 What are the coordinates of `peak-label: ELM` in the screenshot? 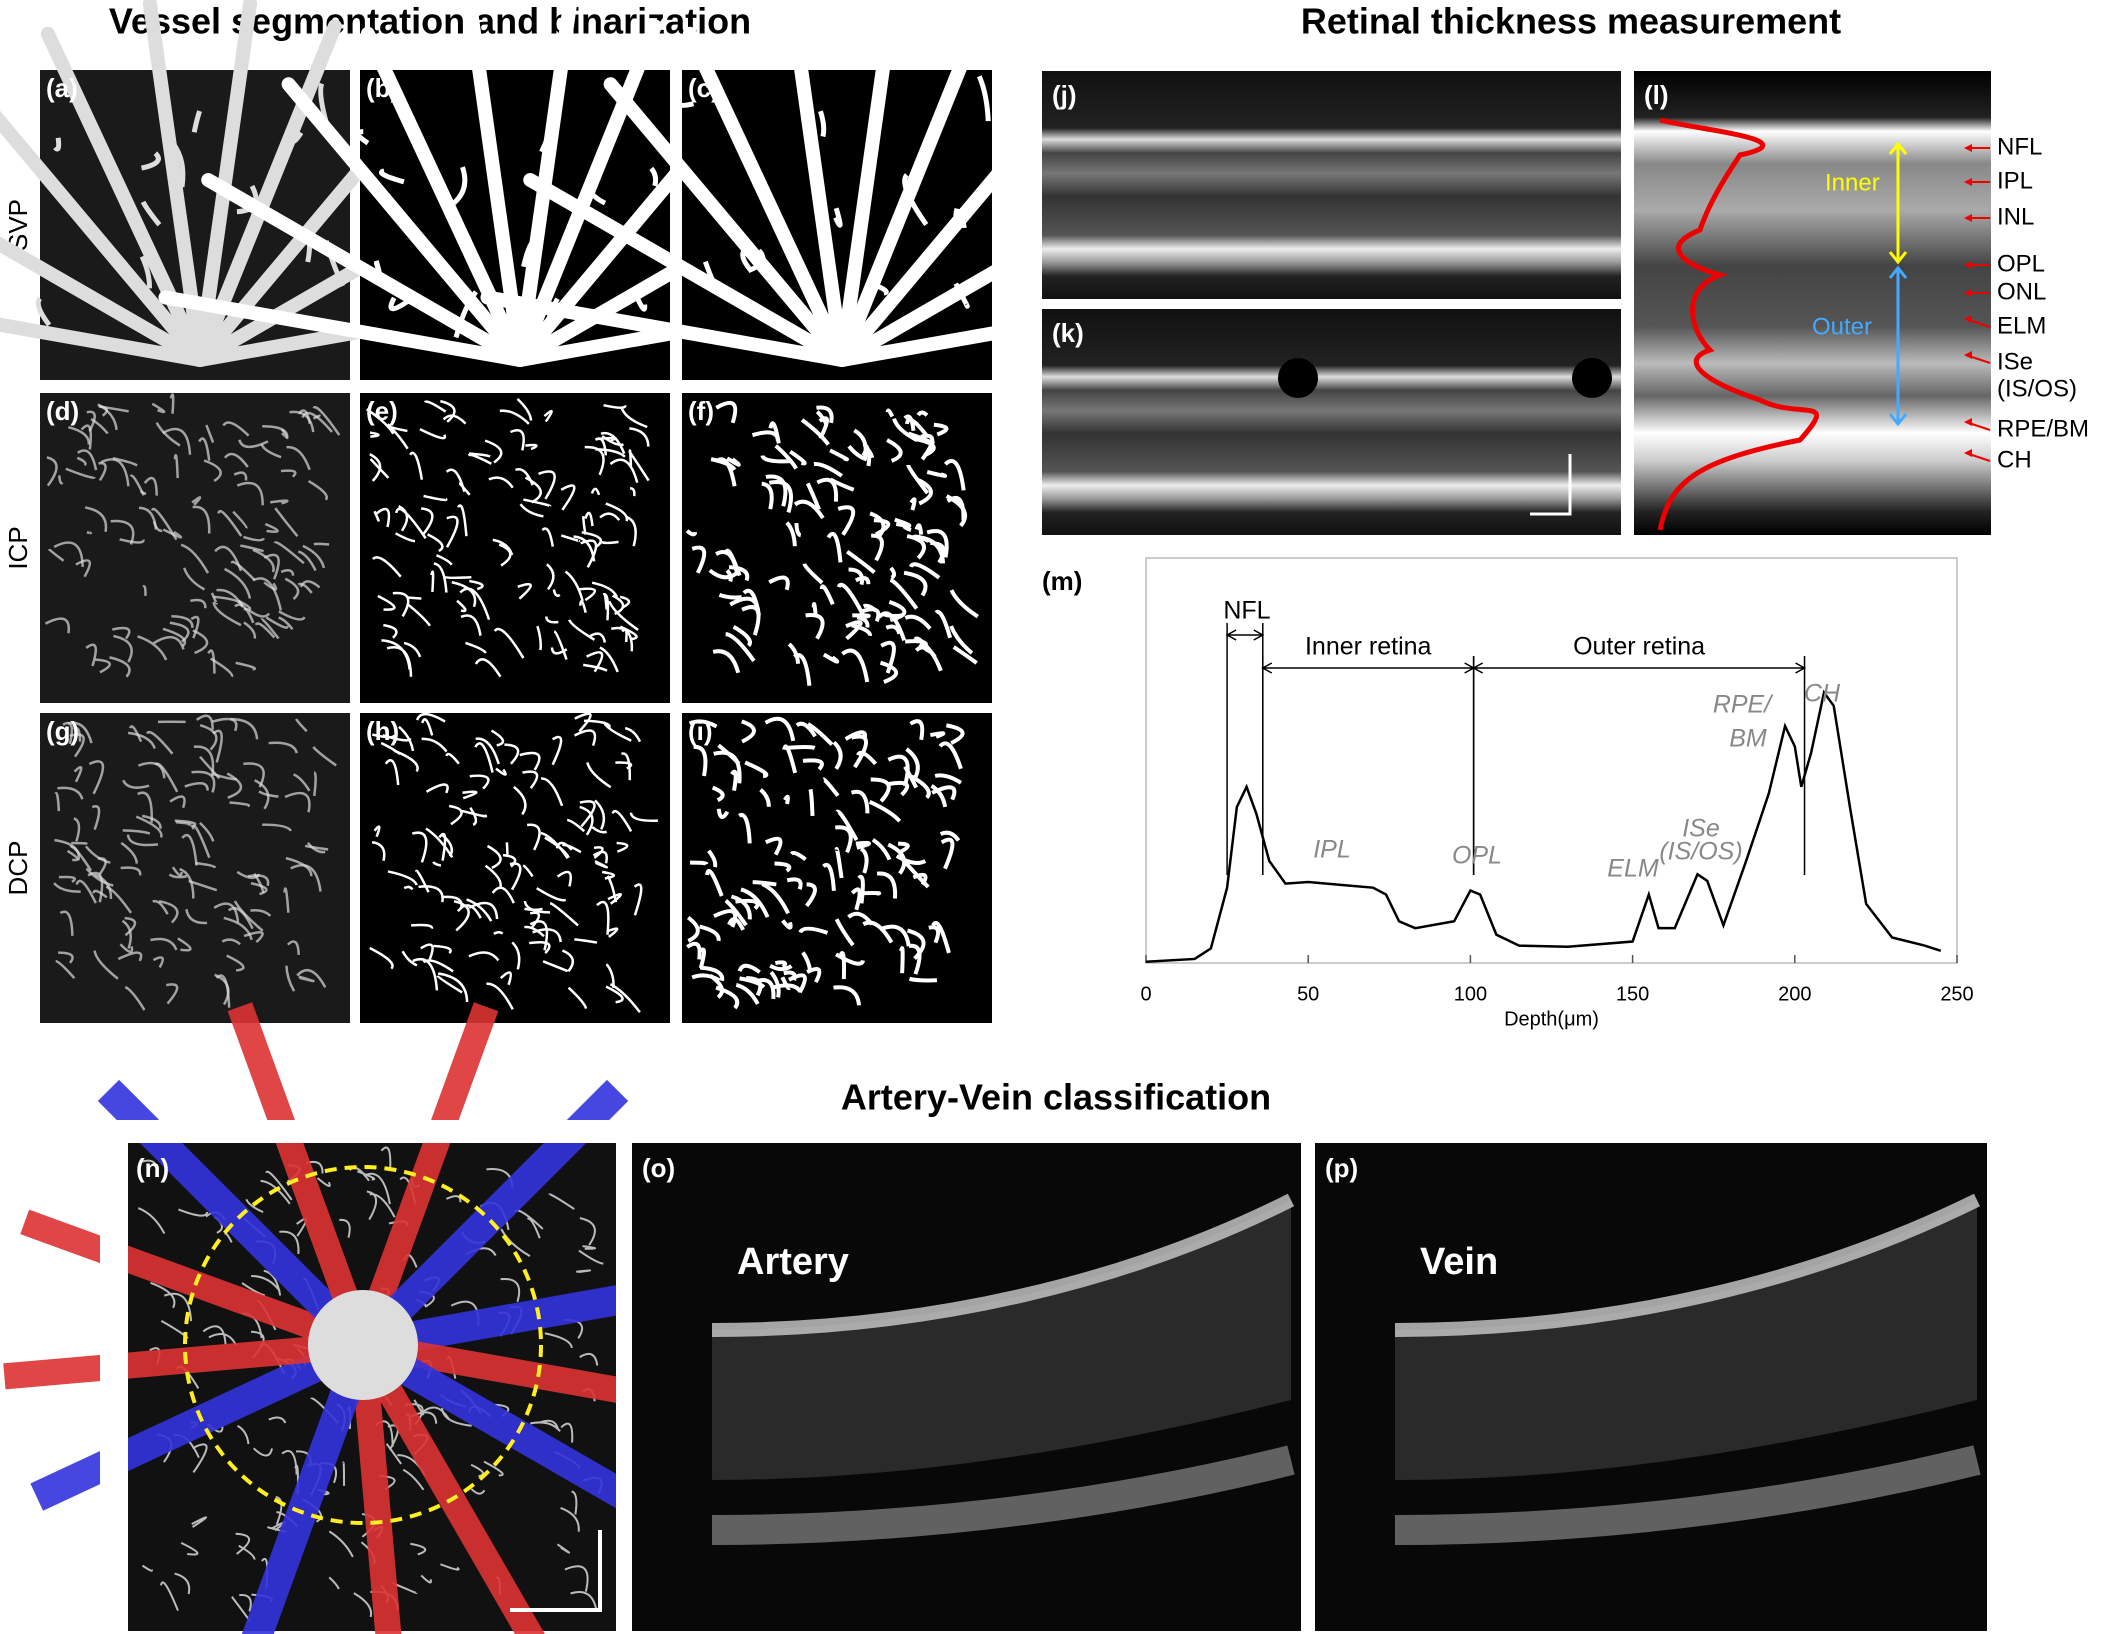 It's located at (1633, 869).